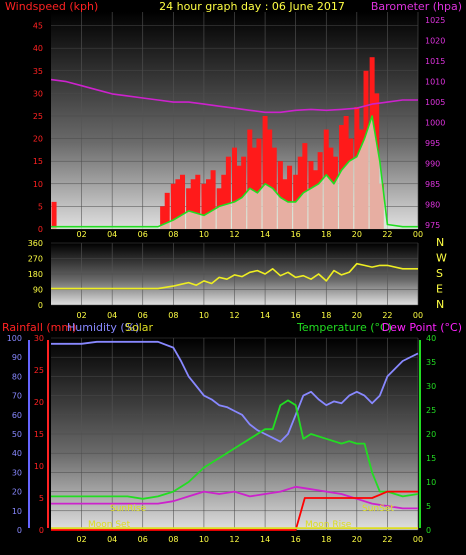 The height and width of the screenshot is (555, 466). Describe the element at coordinates (235, 391) in the screenshot. I see `humidity-line` at that location.